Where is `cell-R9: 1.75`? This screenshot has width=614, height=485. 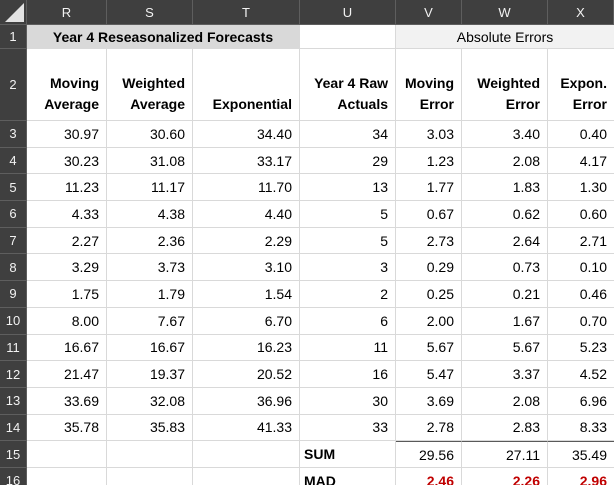
cell-R9: 1.75 is located at coordinates (67, 294).